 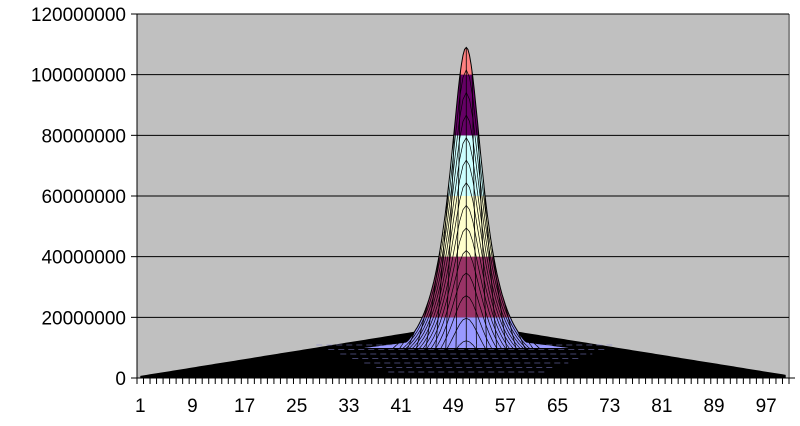 What do you see at coordinates (140, 406) in the screenshot?
I see `x-tick-label: 1` at bounding box center [140, 406].